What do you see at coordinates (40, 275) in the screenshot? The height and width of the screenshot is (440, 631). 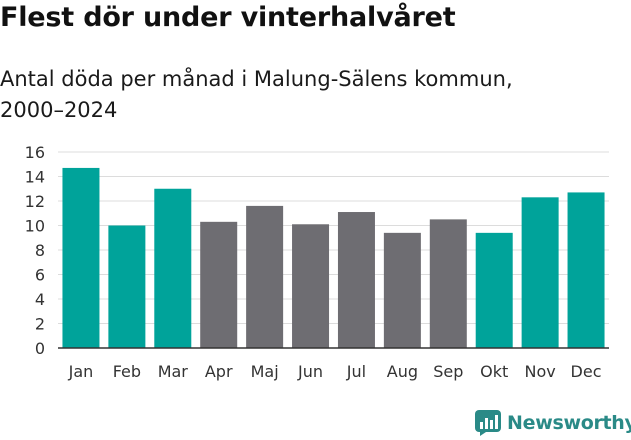 I see `y-tick-label-6: 6` at bounding box center [40, 275].